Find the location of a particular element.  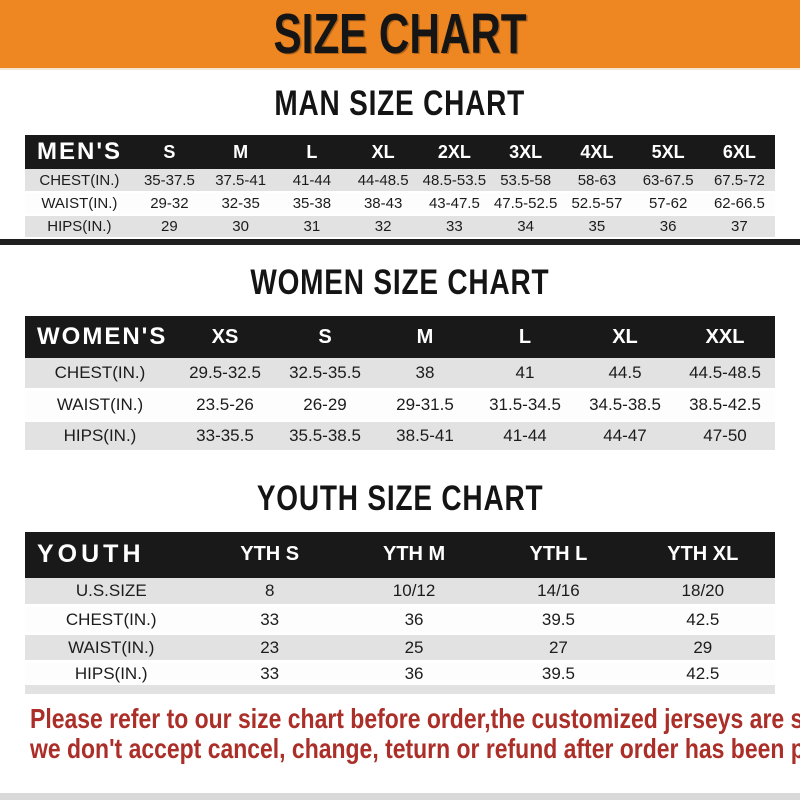

women-heading-text: WOMEN SIZE CHART is located at coordinates (400, 282).